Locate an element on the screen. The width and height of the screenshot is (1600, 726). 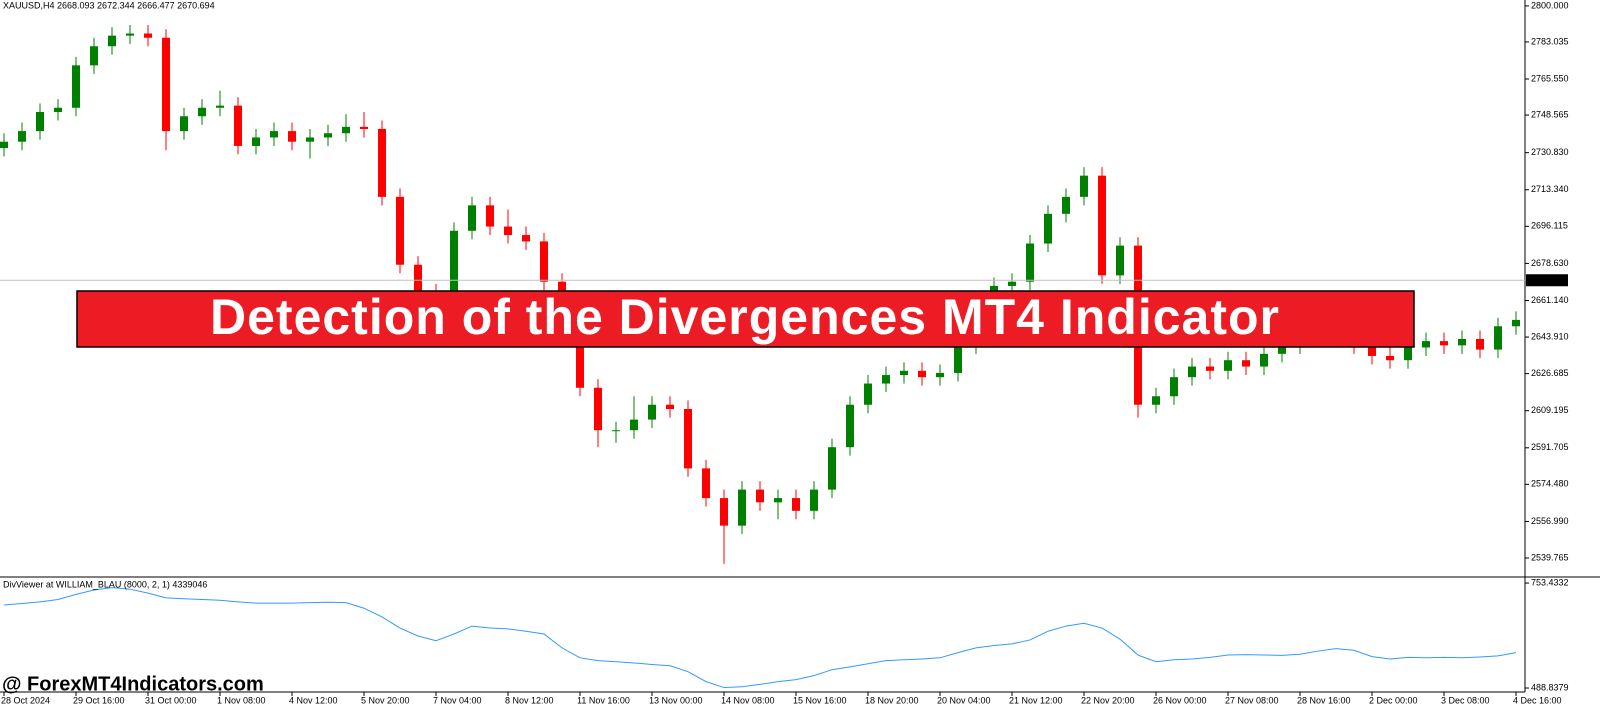
x-tick-label: 13 Nov 00:00 is located at coordinates (676, 700).